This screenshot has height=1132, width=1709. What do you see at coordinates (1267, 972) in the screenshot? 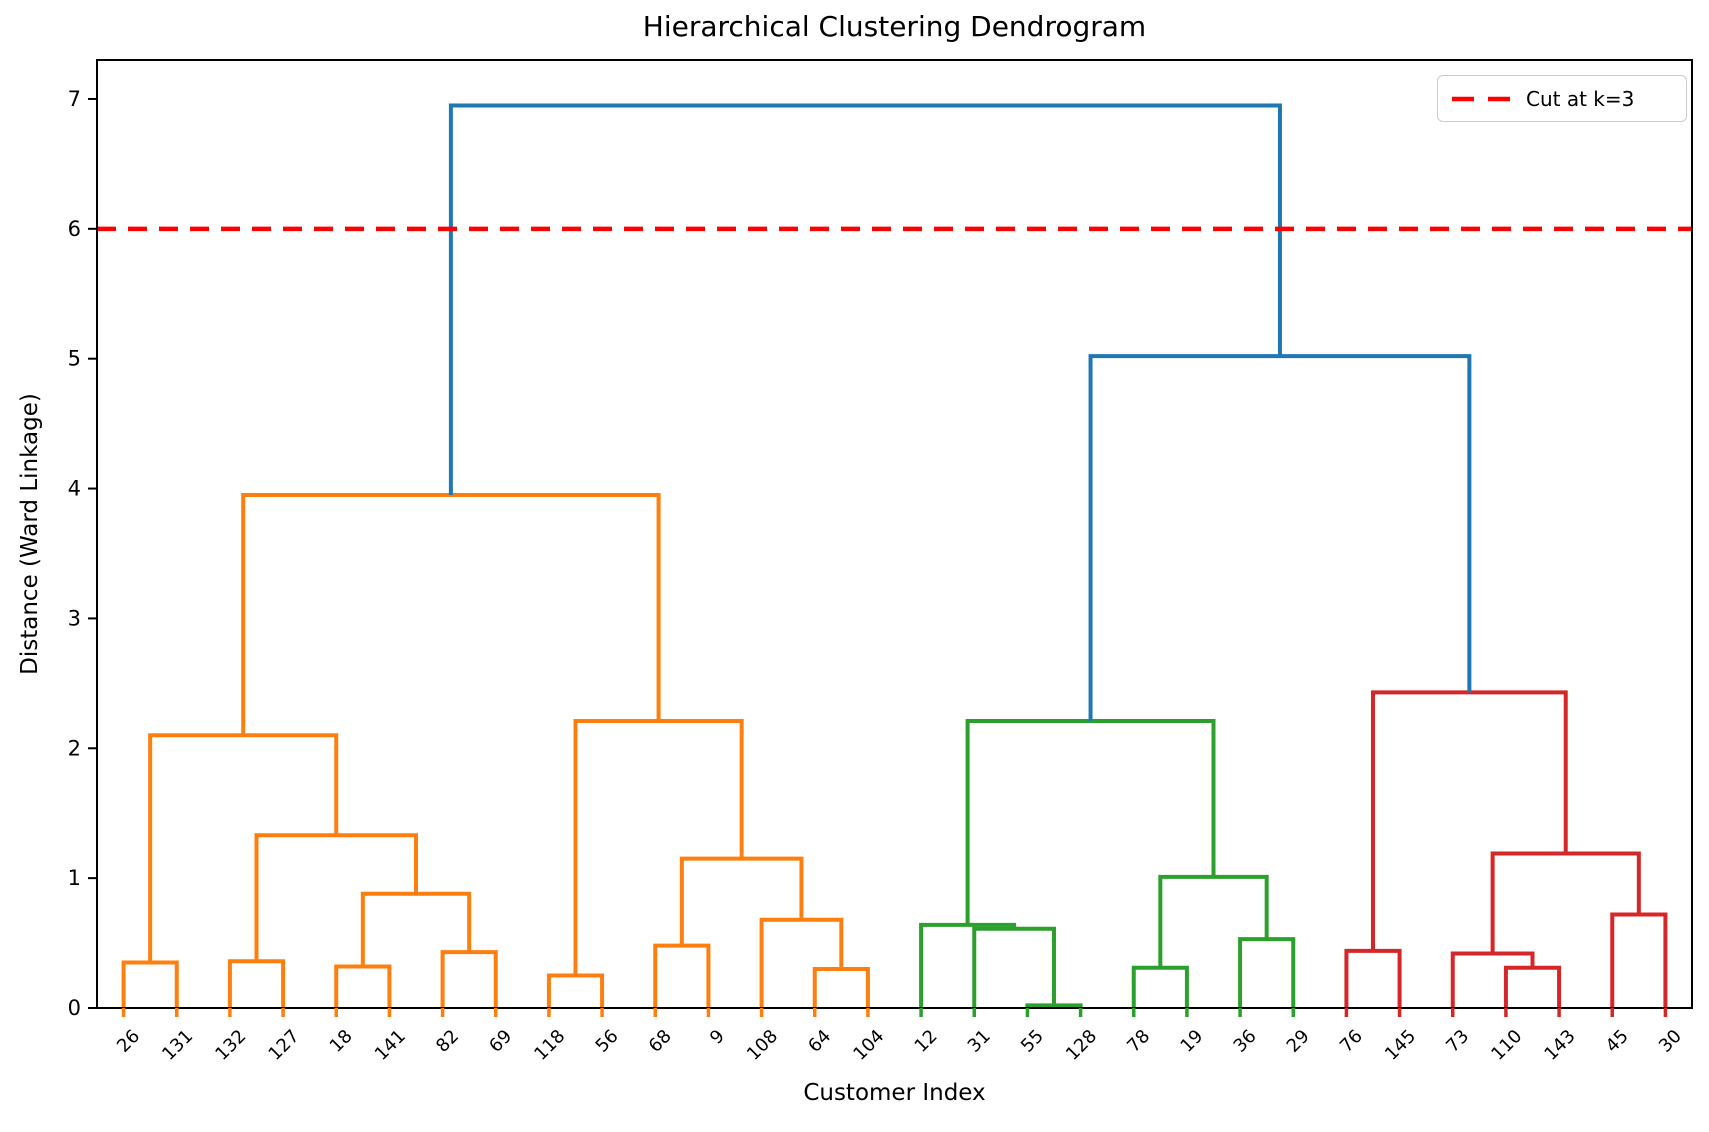
I see `dendrogram-link-M18` at bounding box center [1267, 972].